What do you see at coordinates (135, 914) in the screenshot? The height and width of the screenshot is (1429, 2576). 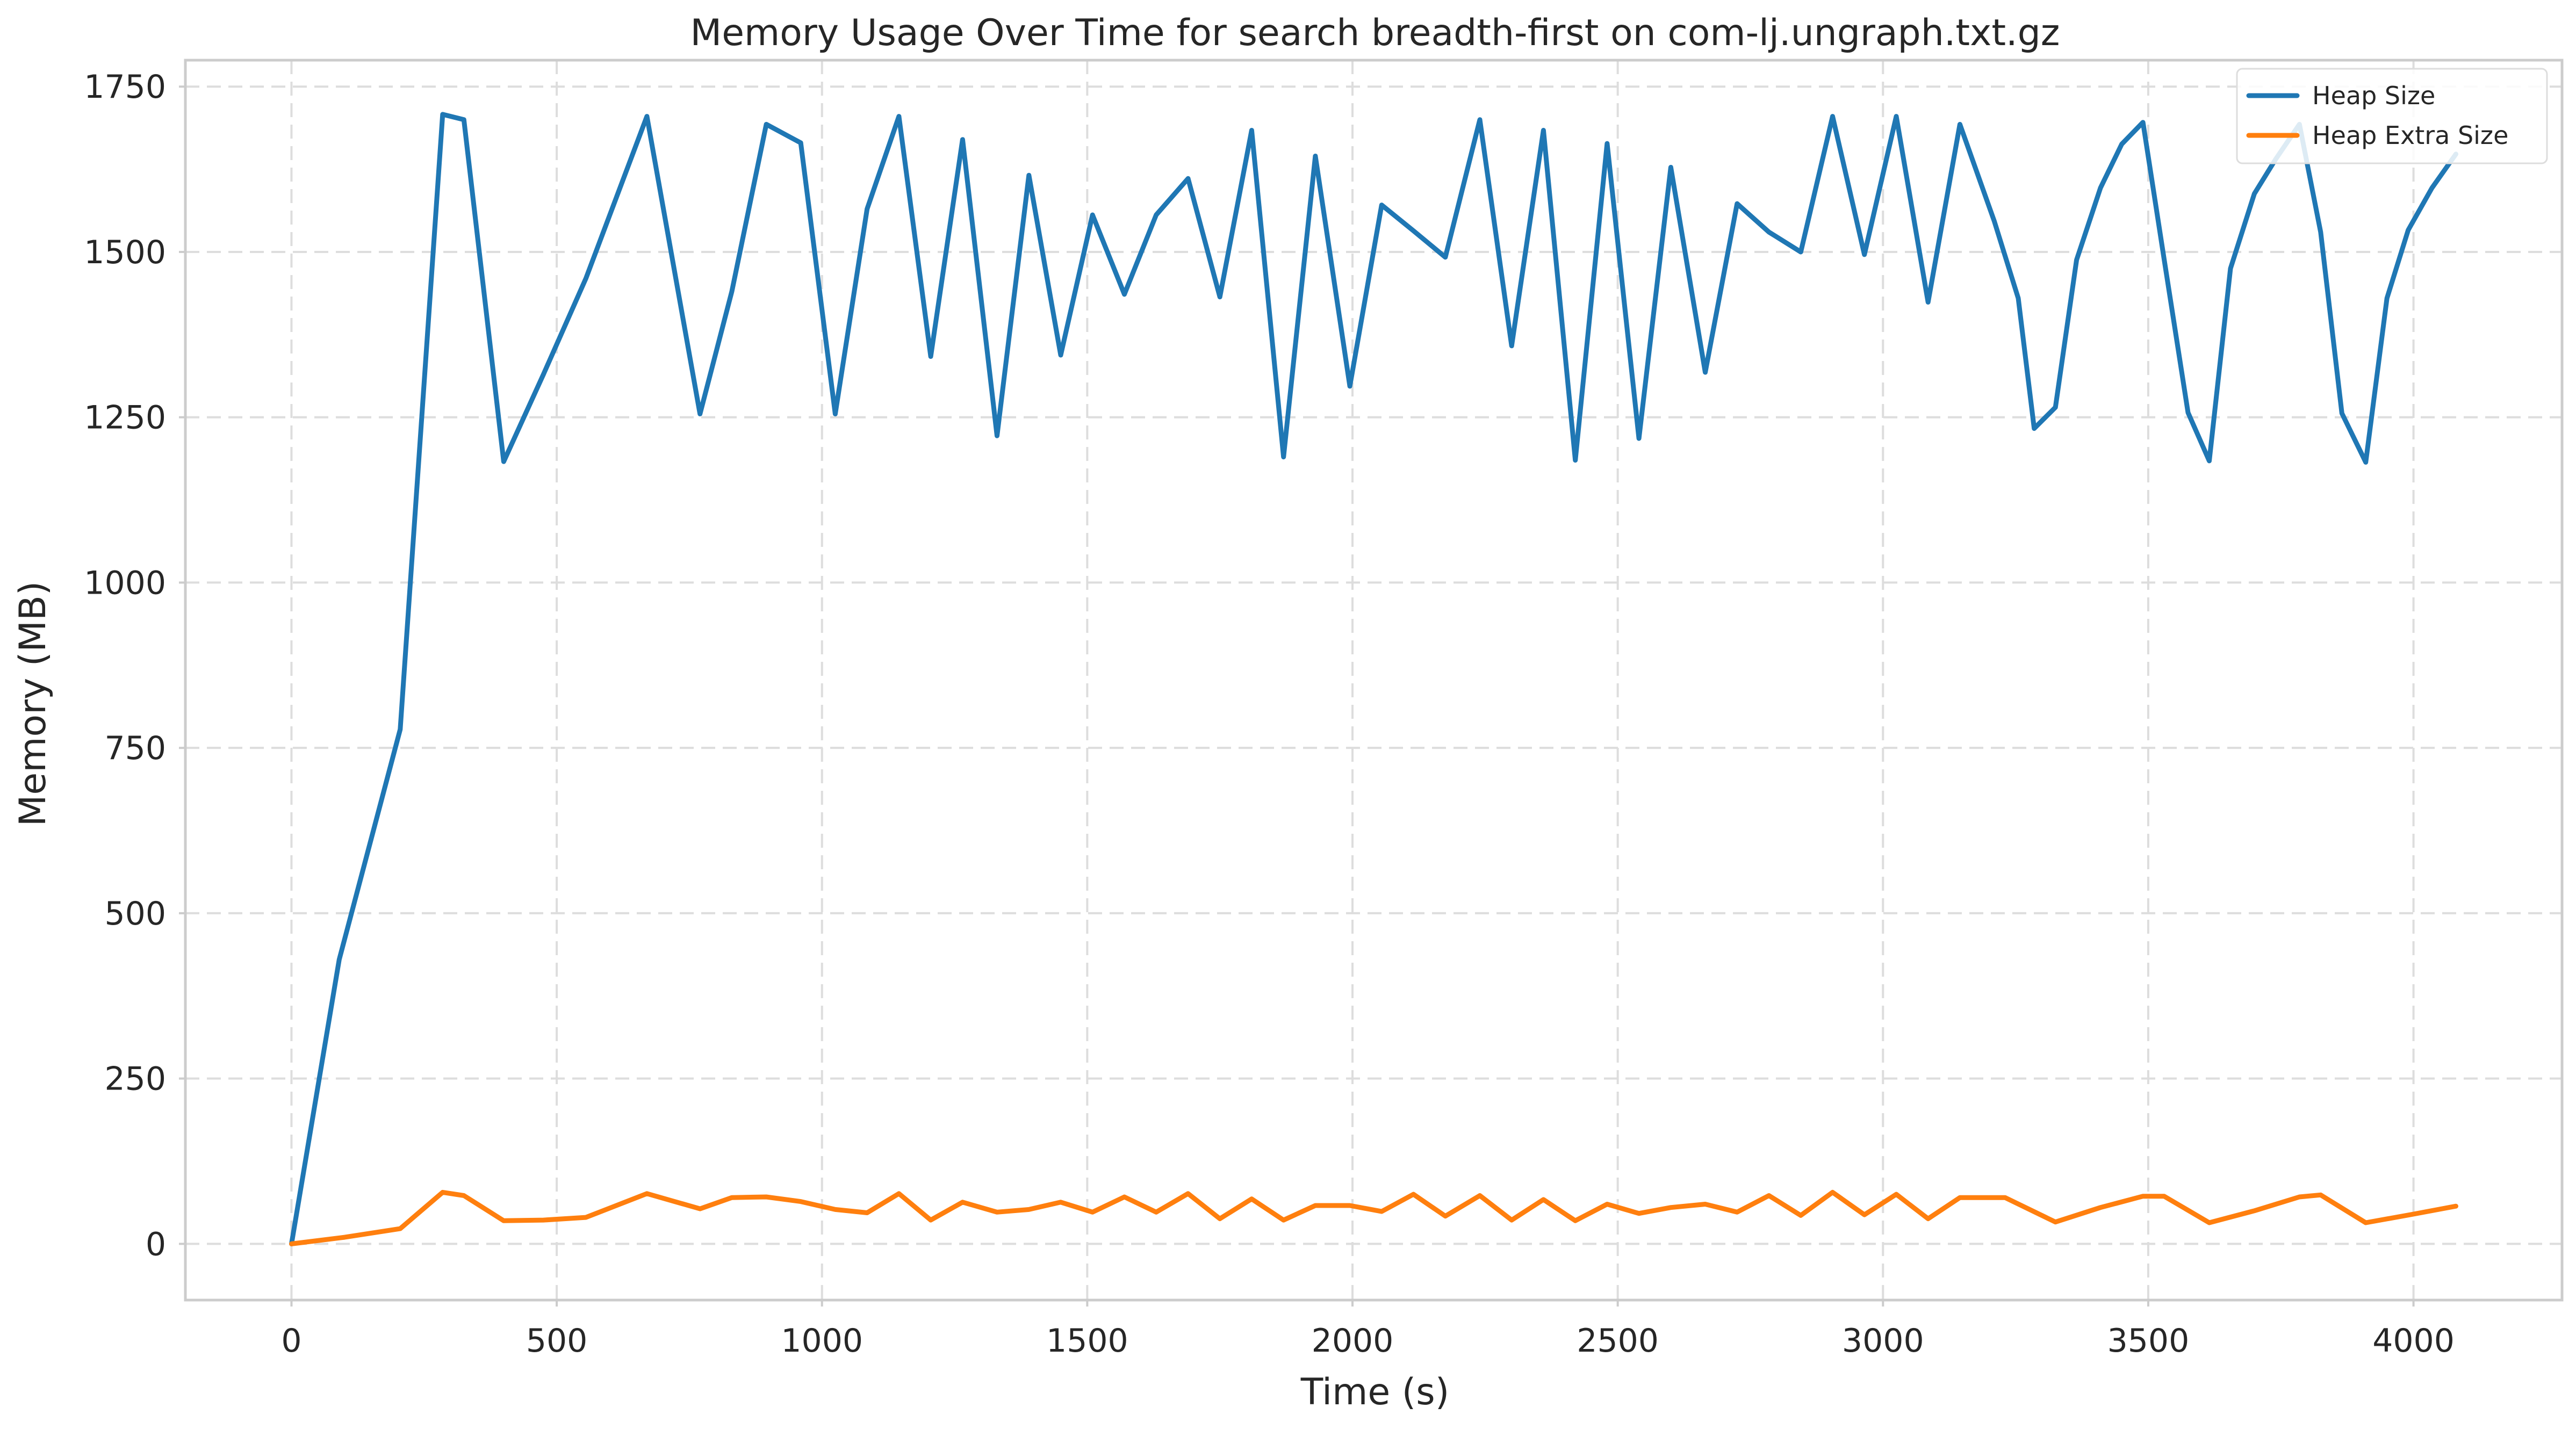 I see `y-tick-label: 500` at bounding box center [135, 914].